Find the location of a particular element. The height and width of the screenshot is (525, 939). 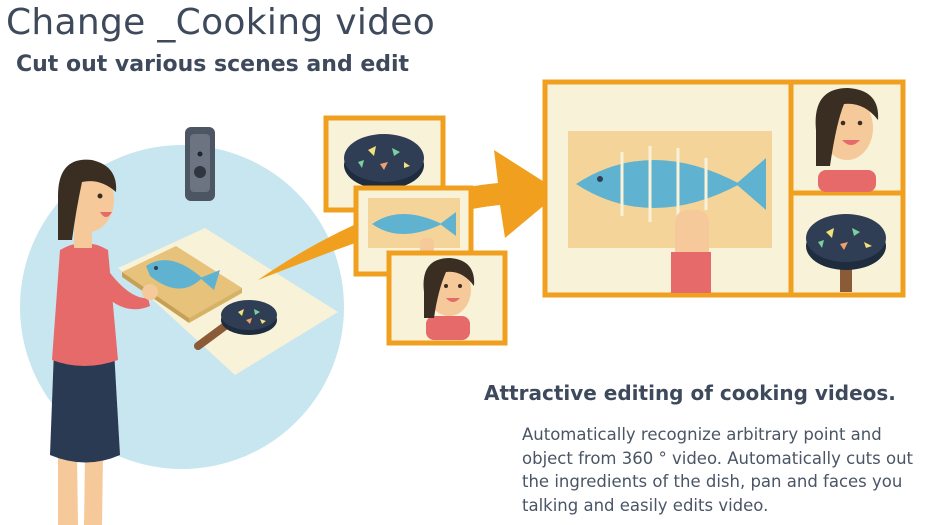

page-title: Change _Cooking video is located at coordinates (221, 22).